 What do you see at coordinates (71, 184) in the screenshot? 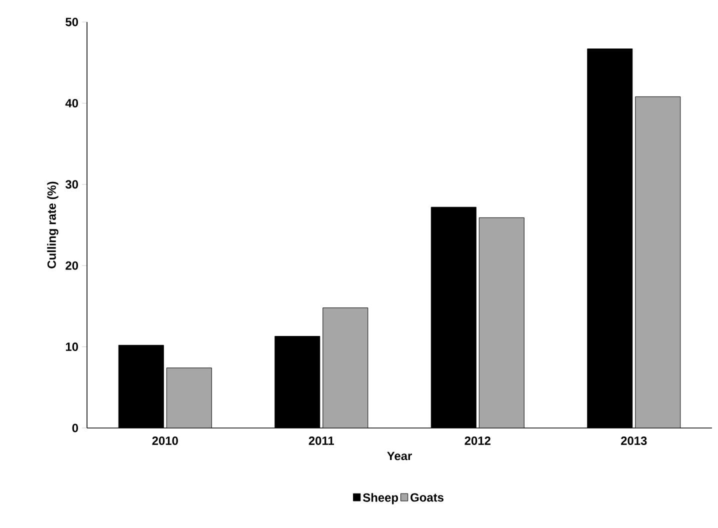
I see `y-tick-label: 30` at bounding box center [71, 184].